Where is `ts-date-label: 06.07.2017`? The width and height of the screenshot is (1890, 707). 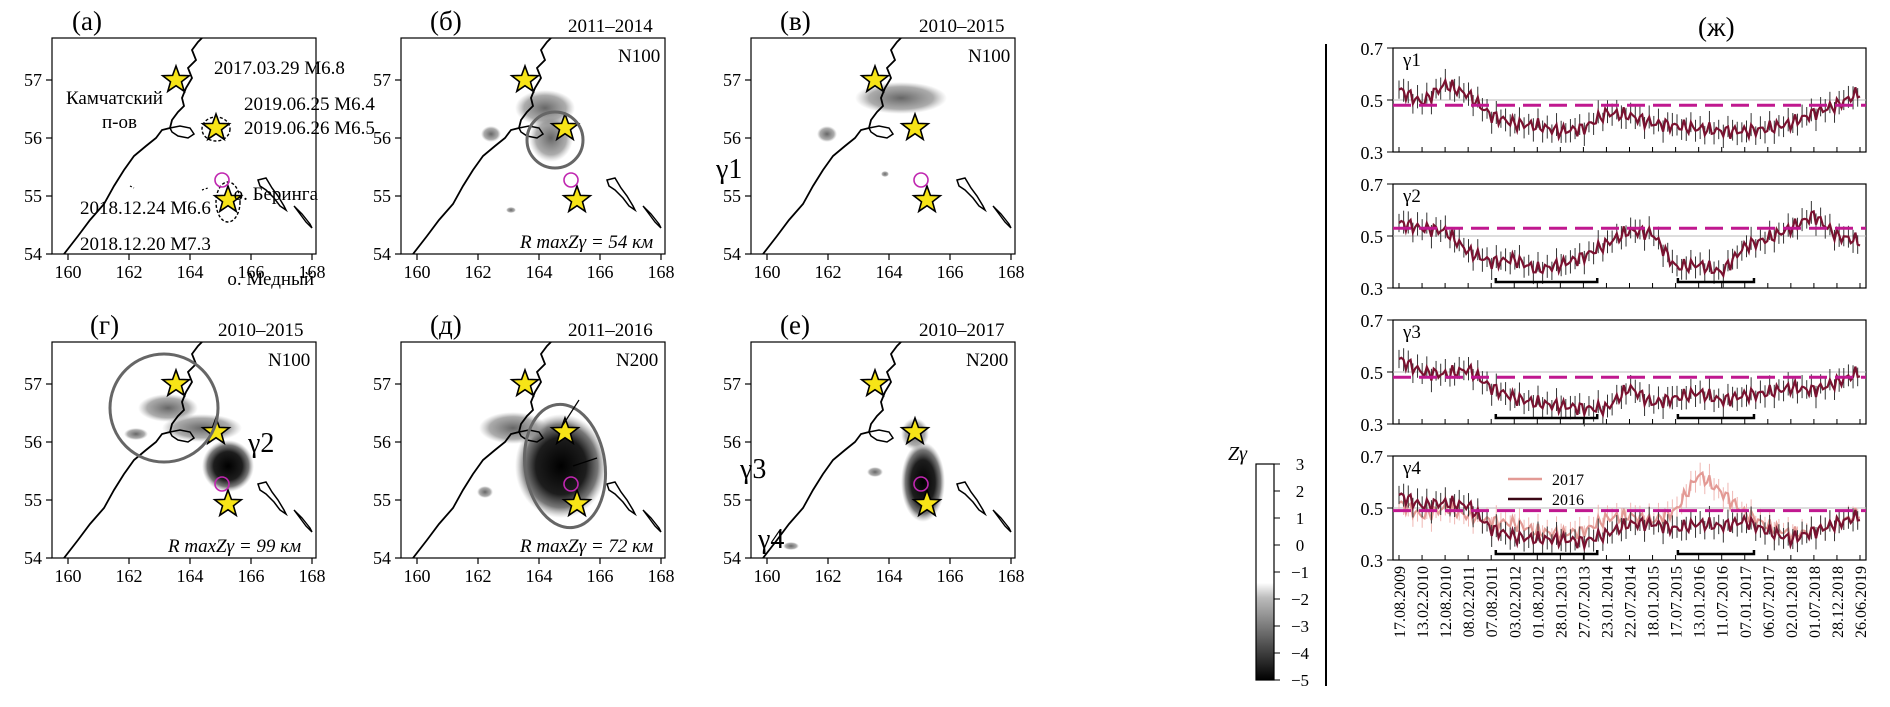 ts-date-label: 06.07.2017 is located at coordinates (1769, 602).